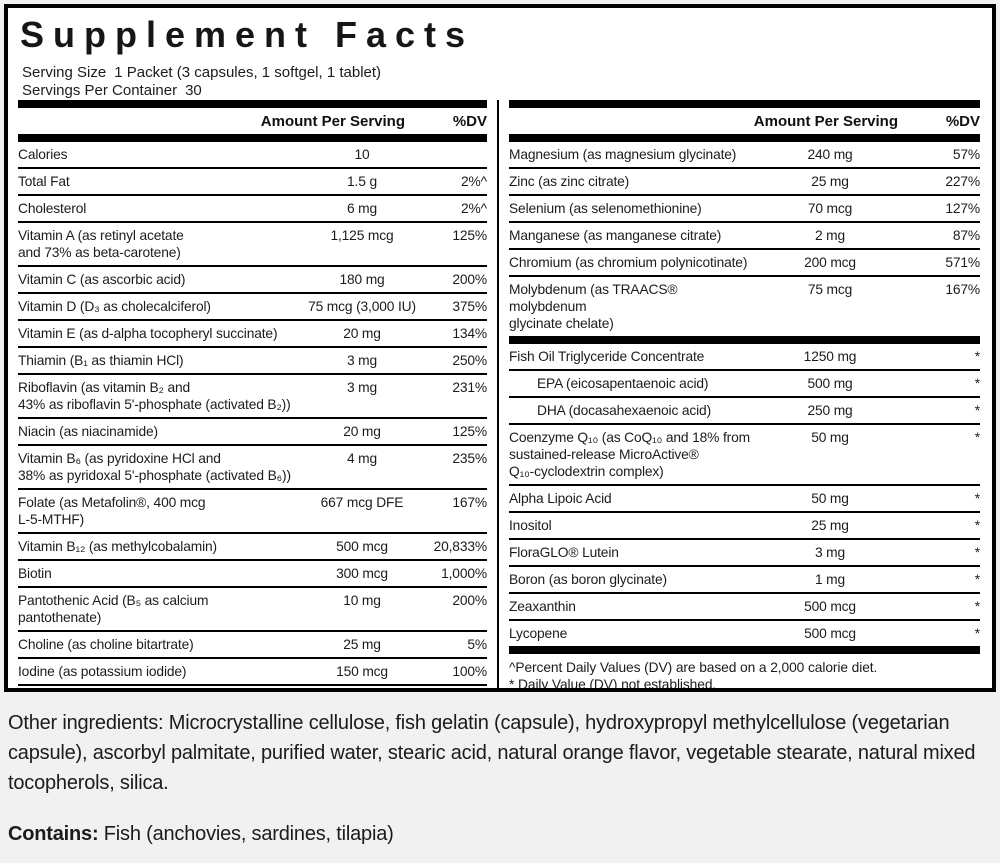 This screenshot has width=1000, height=863. I want to click on nutrient-dv: 20,833%, so click(460, 546).